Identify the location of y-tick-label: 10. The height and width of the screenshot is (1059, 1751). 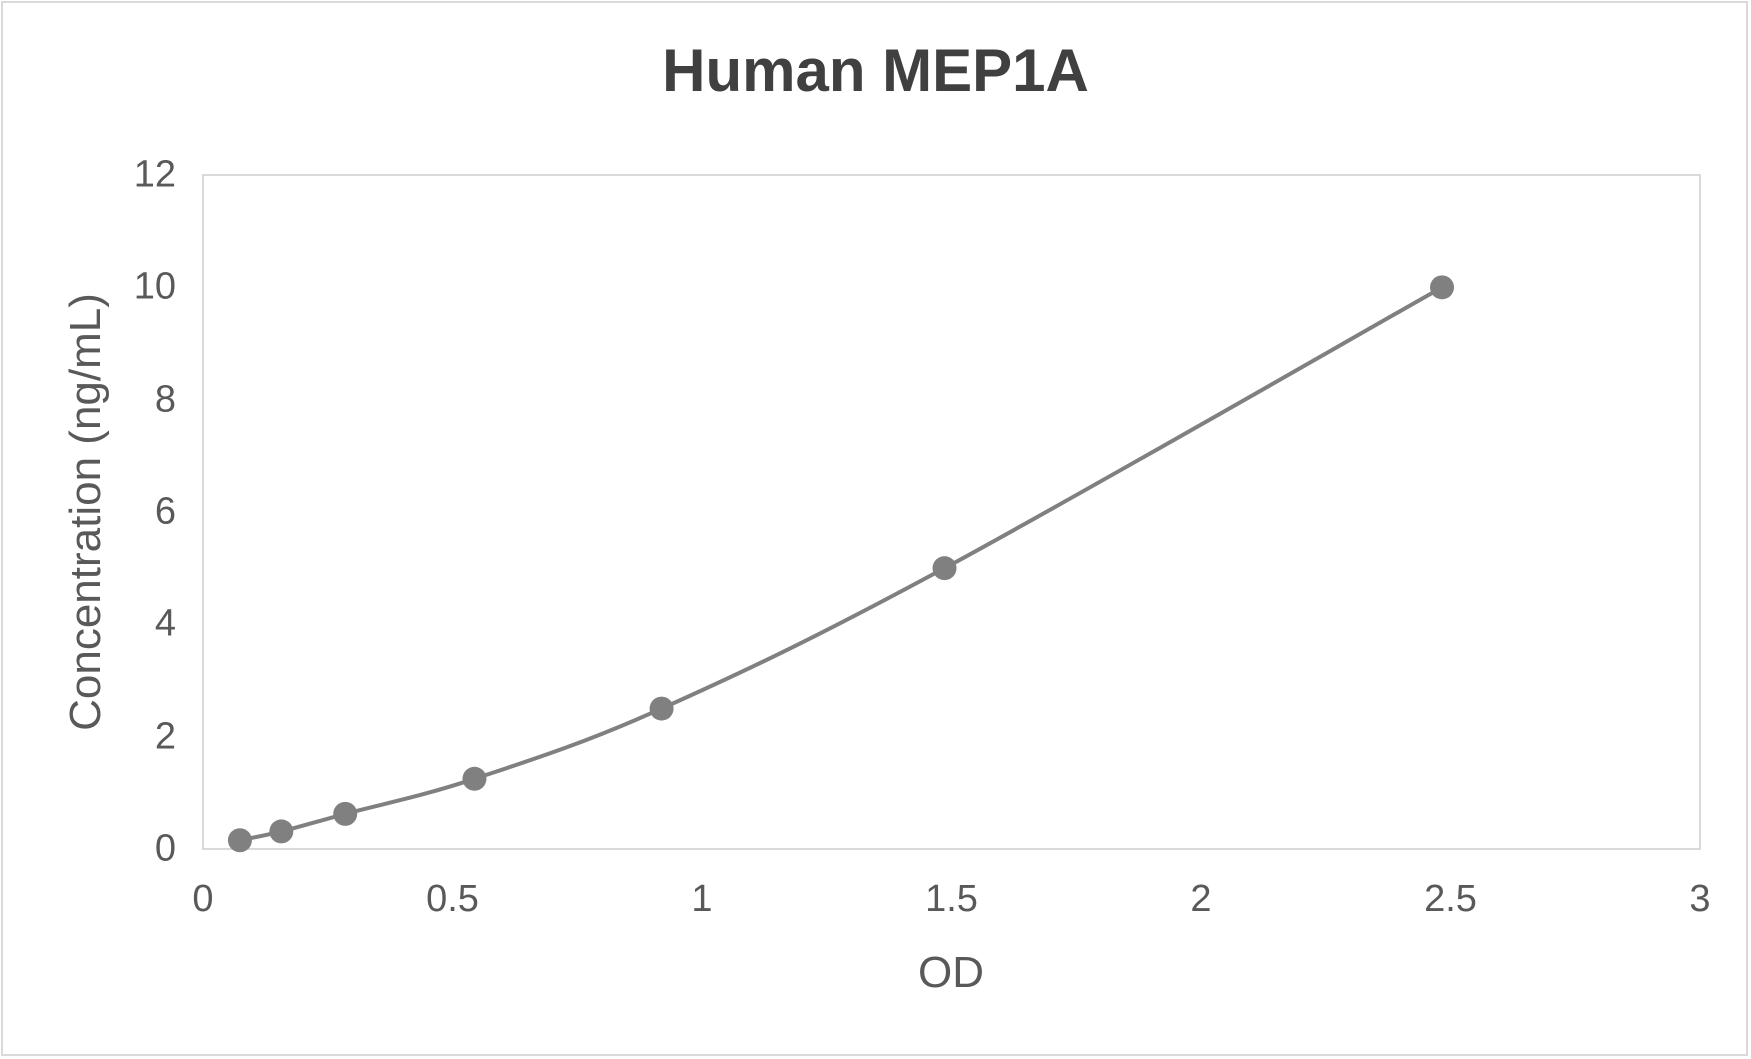
(154, 286).